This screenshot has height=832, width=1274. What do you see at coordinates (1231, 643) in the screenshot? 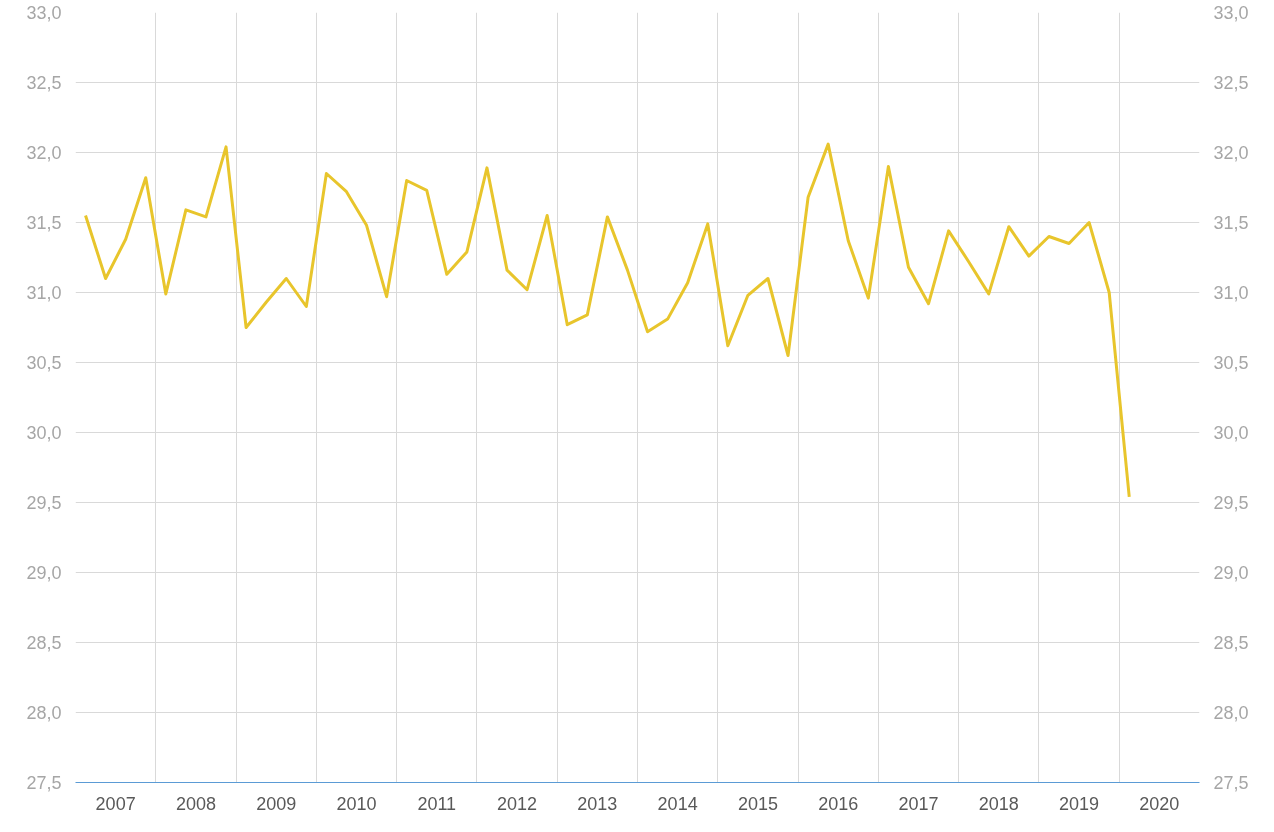
I see `y2-tick-label: 28,5` at bounding box center [1231, 643].